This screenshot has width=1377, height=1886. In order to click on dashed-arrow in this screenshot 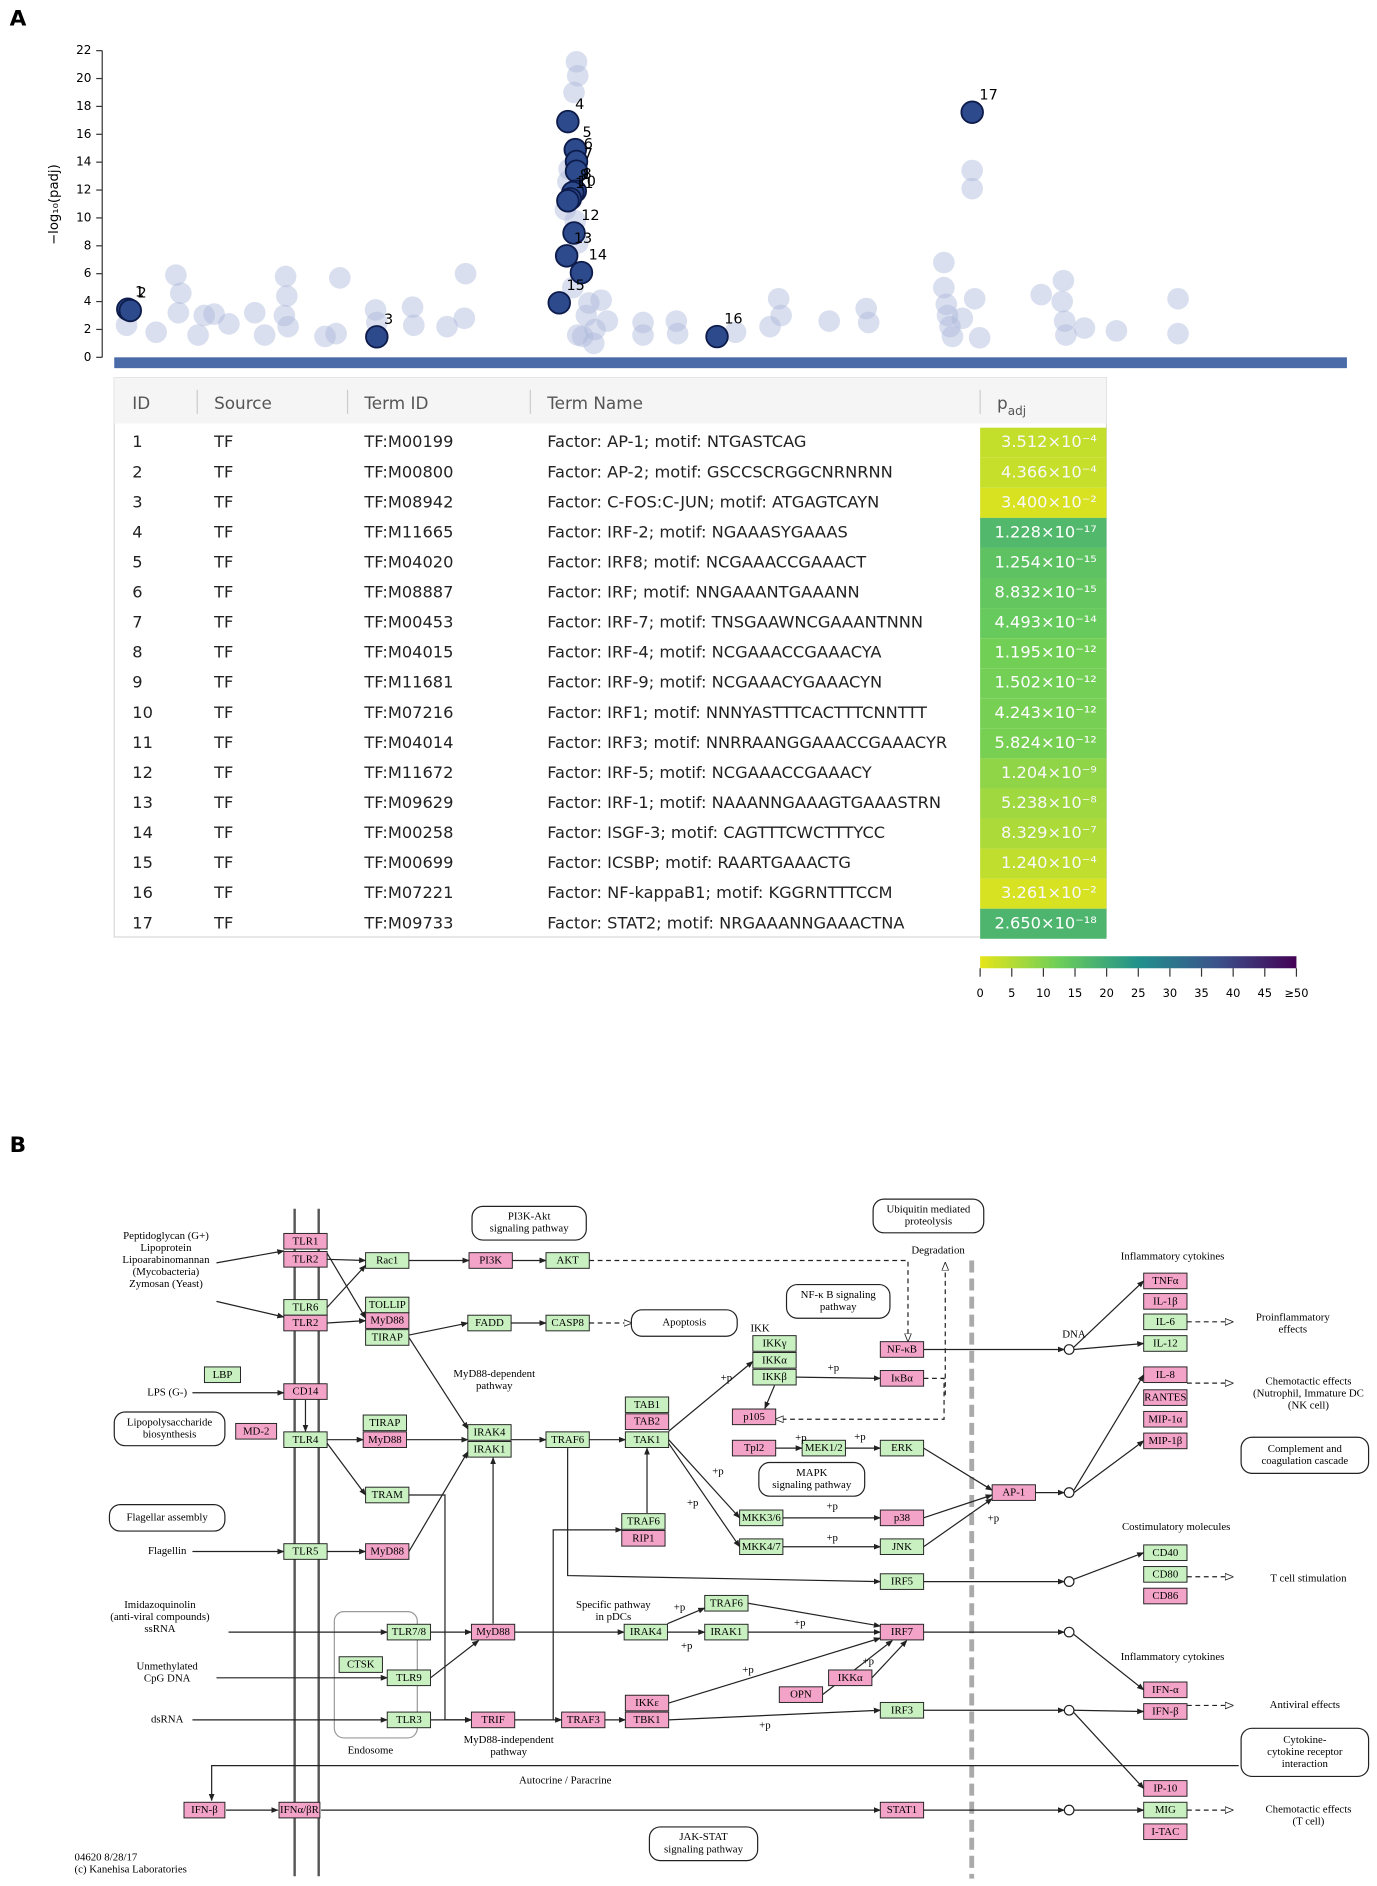, I will do `click(860, 1398)`.